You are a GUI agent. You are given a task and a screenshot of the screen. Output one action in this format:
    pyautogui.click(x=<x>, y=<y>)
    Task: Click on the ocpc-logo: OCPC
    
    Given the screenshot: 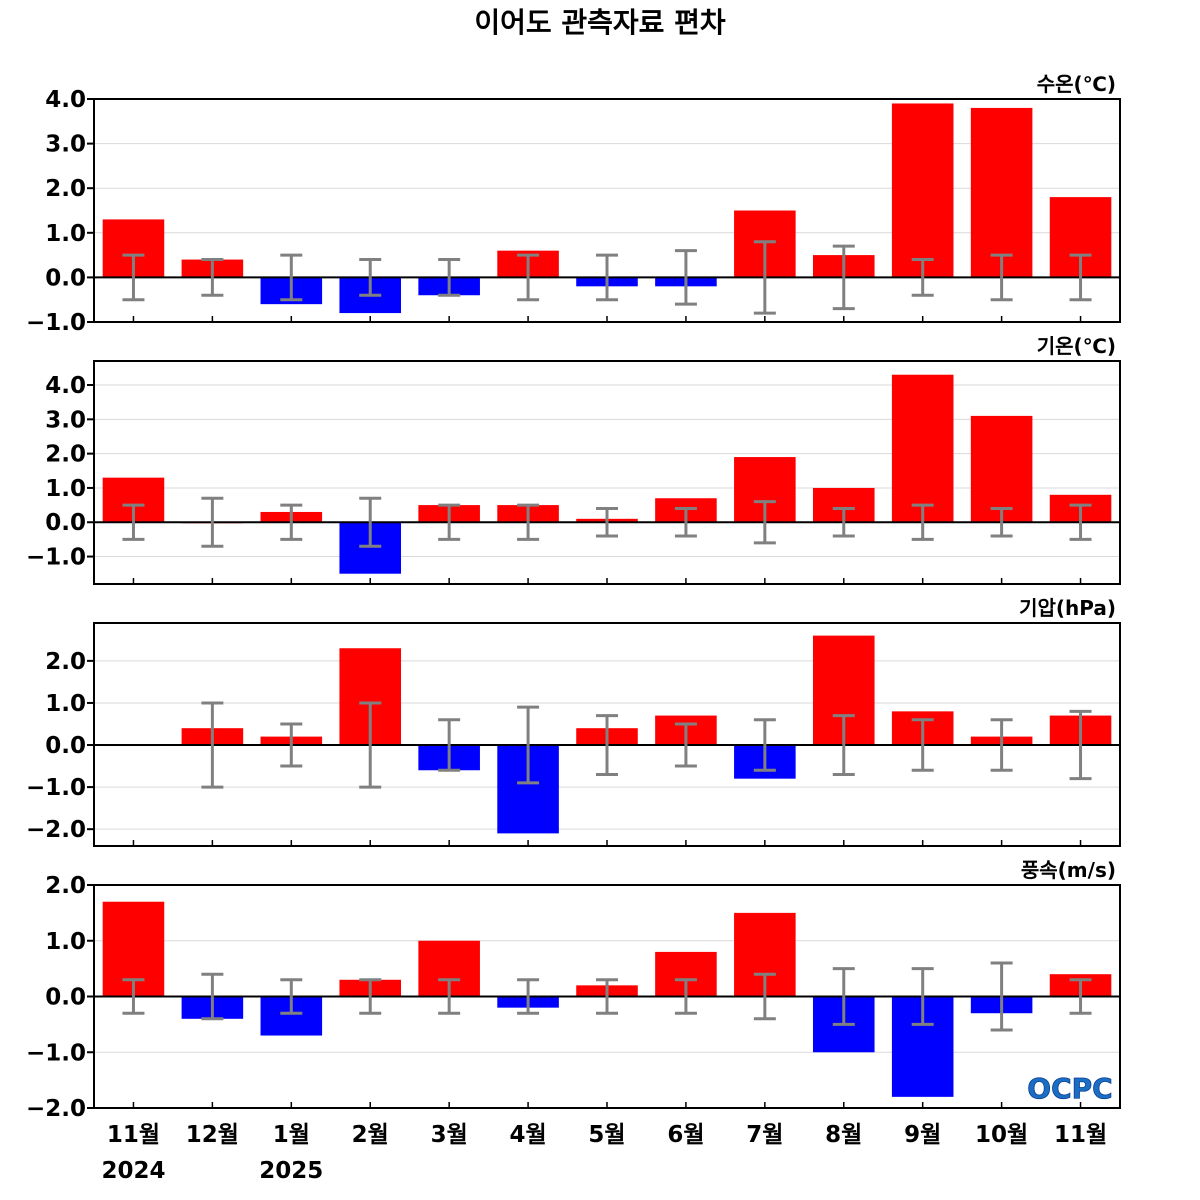 What is the action you would take?
    pyautogui.click(x=1070, y=1089)
    